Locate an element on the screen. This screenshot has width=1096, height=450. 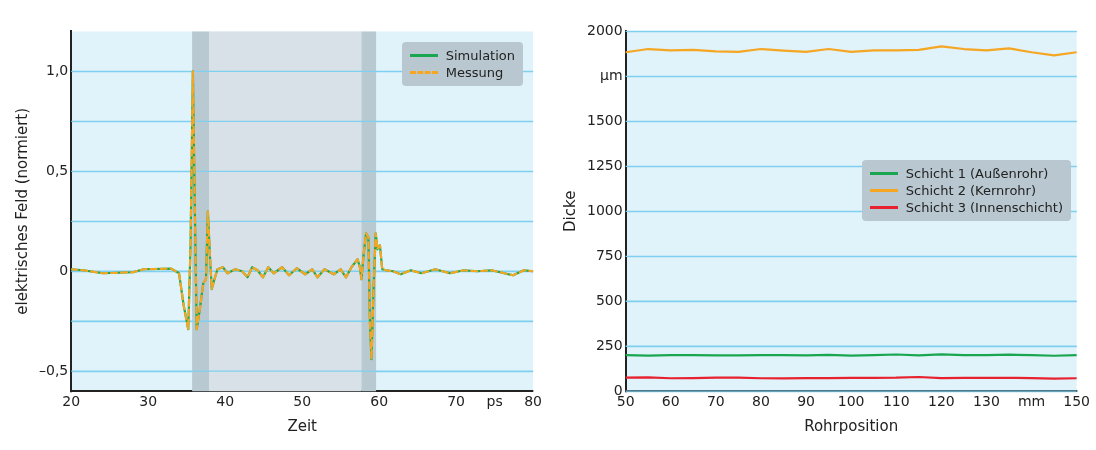
legend-label: Simulation is located at coordinates (480, 55).